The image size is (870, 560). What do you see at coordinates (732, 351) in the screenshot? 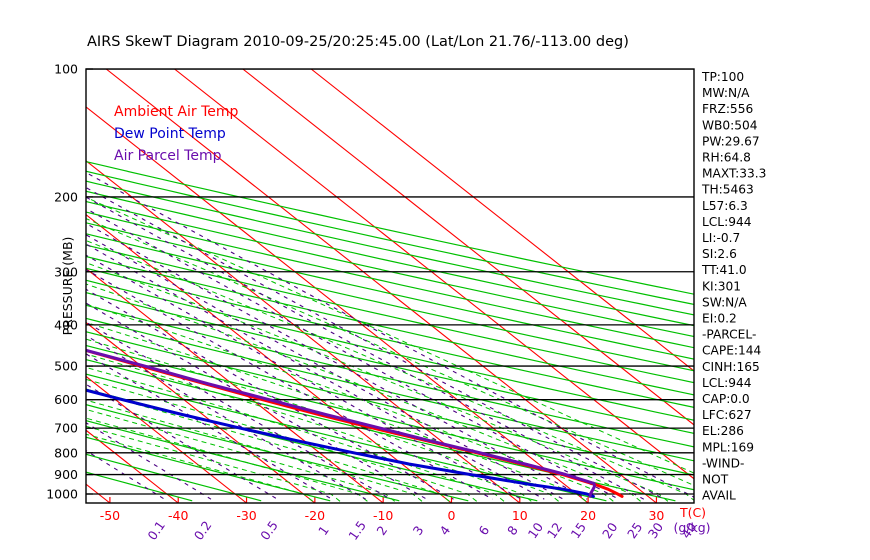
I see `parameter-cape: CAPE:144` at bounding box center [732, 351].